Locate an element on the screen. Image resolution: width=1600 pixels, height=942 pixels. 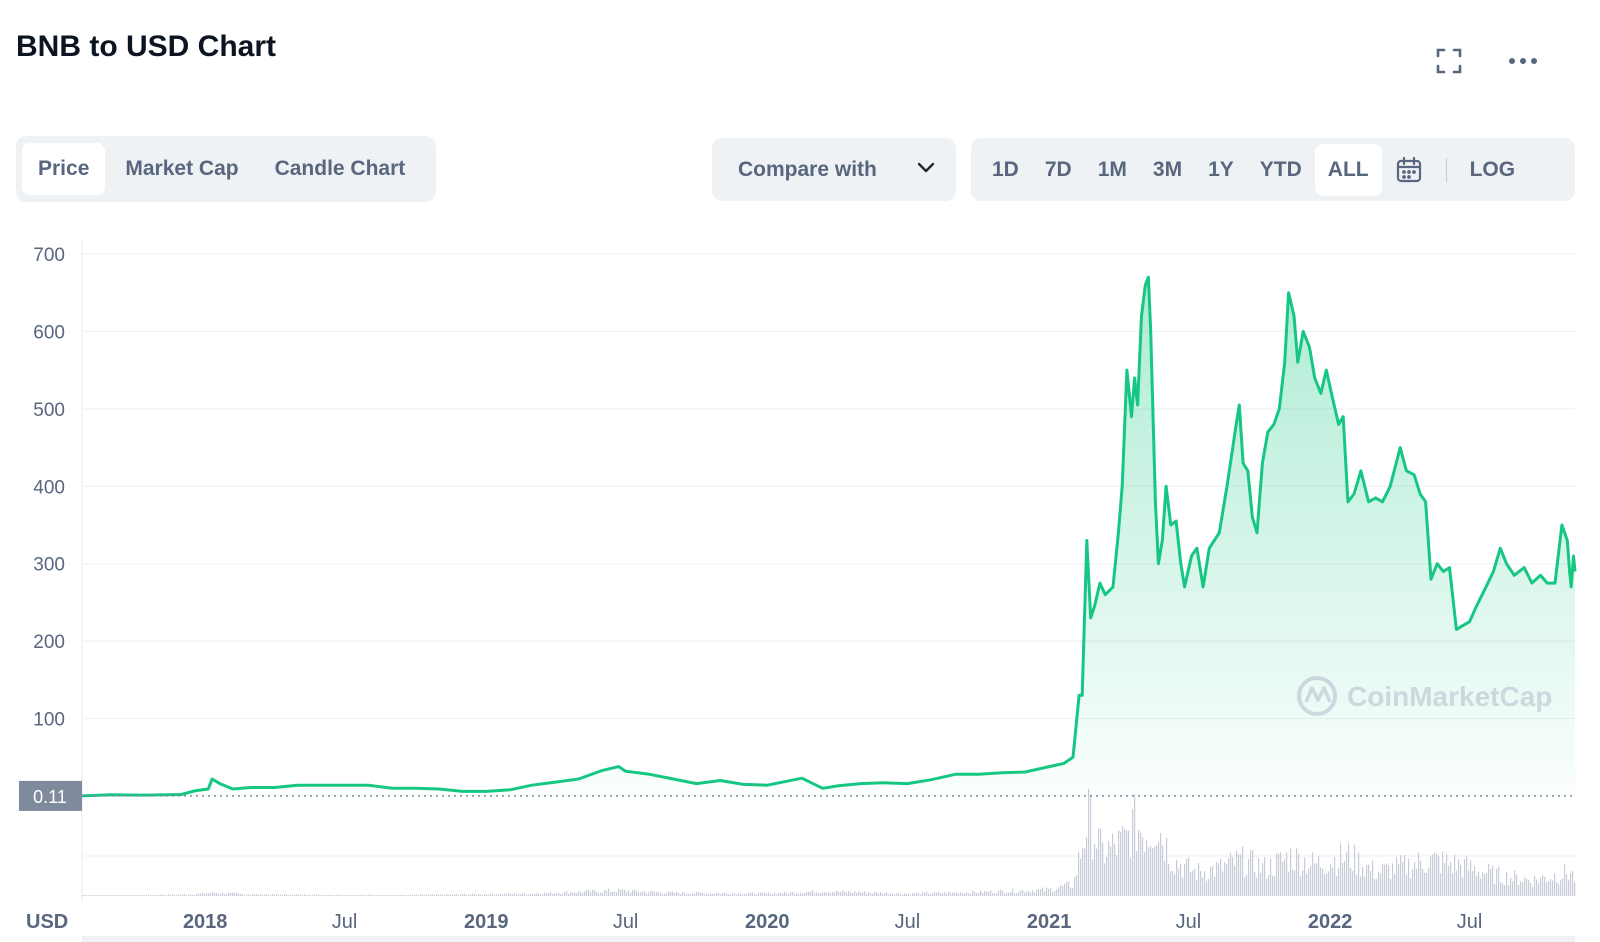
x-tick-label: Jul is located at coordinates (626, 922).